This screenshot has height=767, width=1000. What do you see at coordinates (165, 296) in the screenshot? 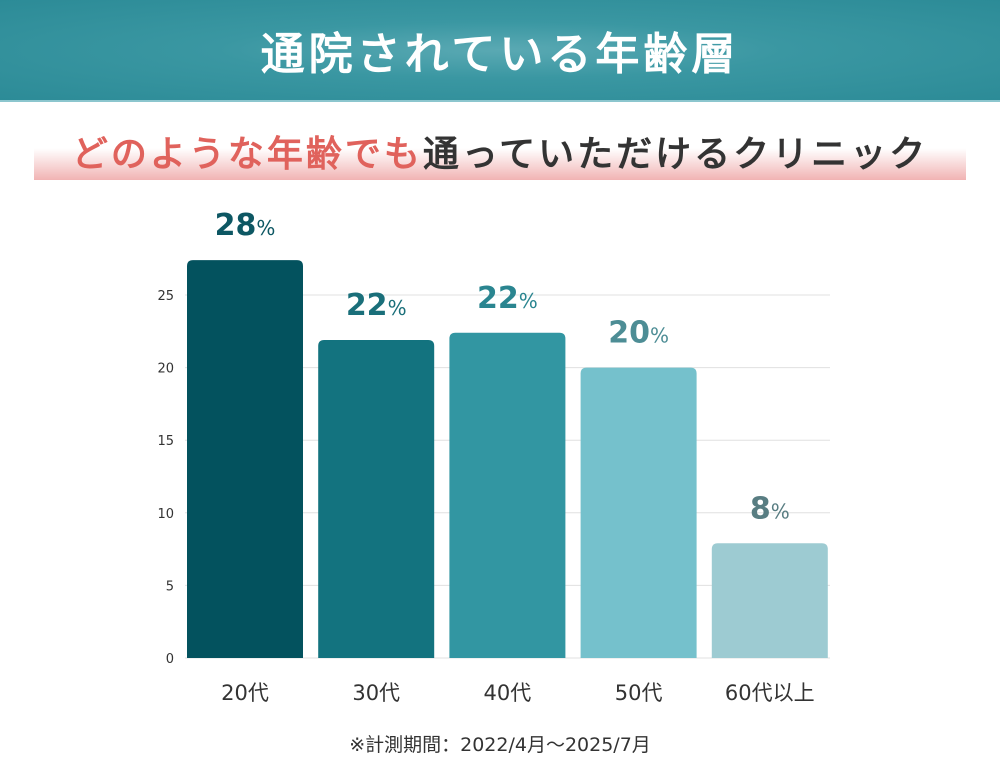
I see `y-tick-label: 25` at bounding box center [165, 296].